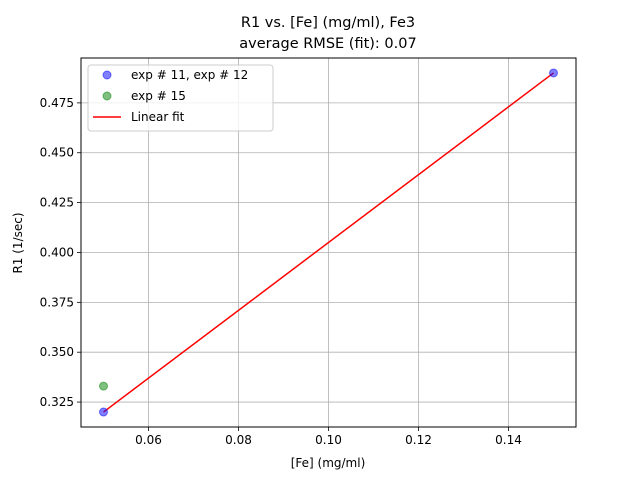  I want to click on legend-label: exp # 15, so click(158, 96).